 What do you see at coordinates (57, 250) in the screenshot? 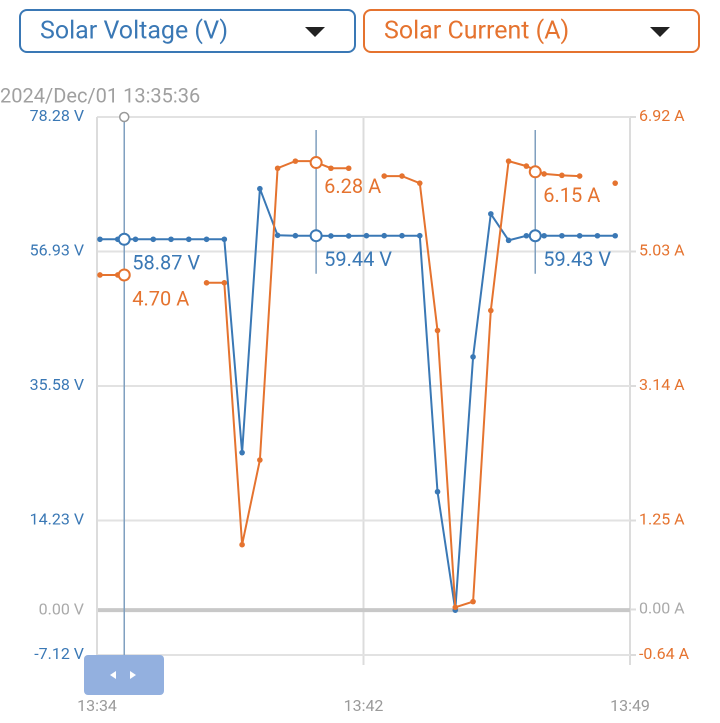
I see `y-tick-label: 56.93 V` at bounding box center [57, 250].